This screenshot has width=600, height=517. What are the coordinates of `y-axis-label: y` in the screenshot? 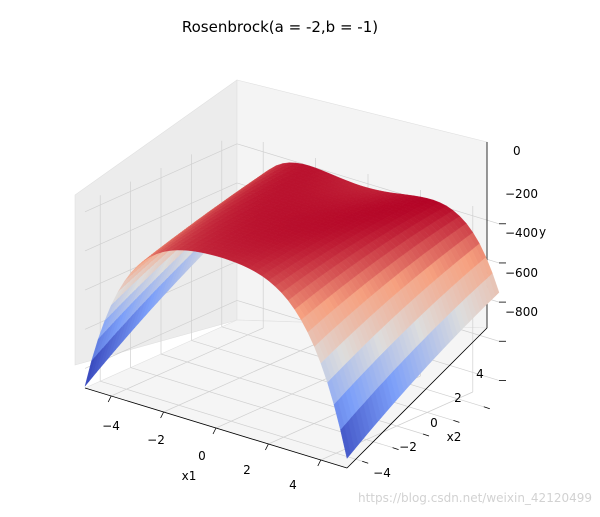 It's located at (542, 232).